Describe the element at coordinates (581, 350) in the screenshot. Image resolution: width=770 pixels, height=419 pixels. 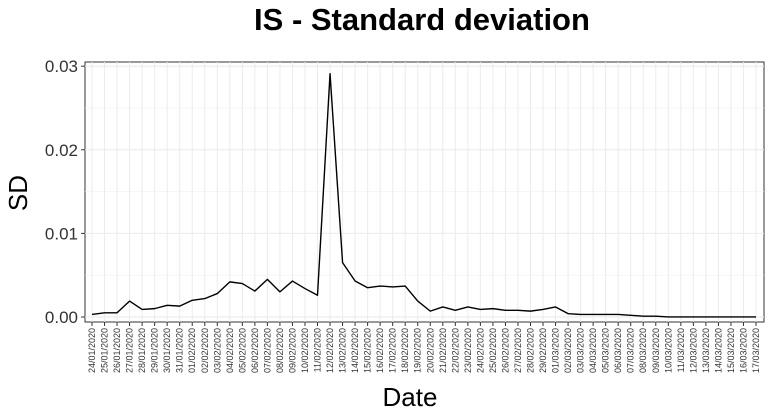
I see `x-tick-label: 03/03/2020` at that location.